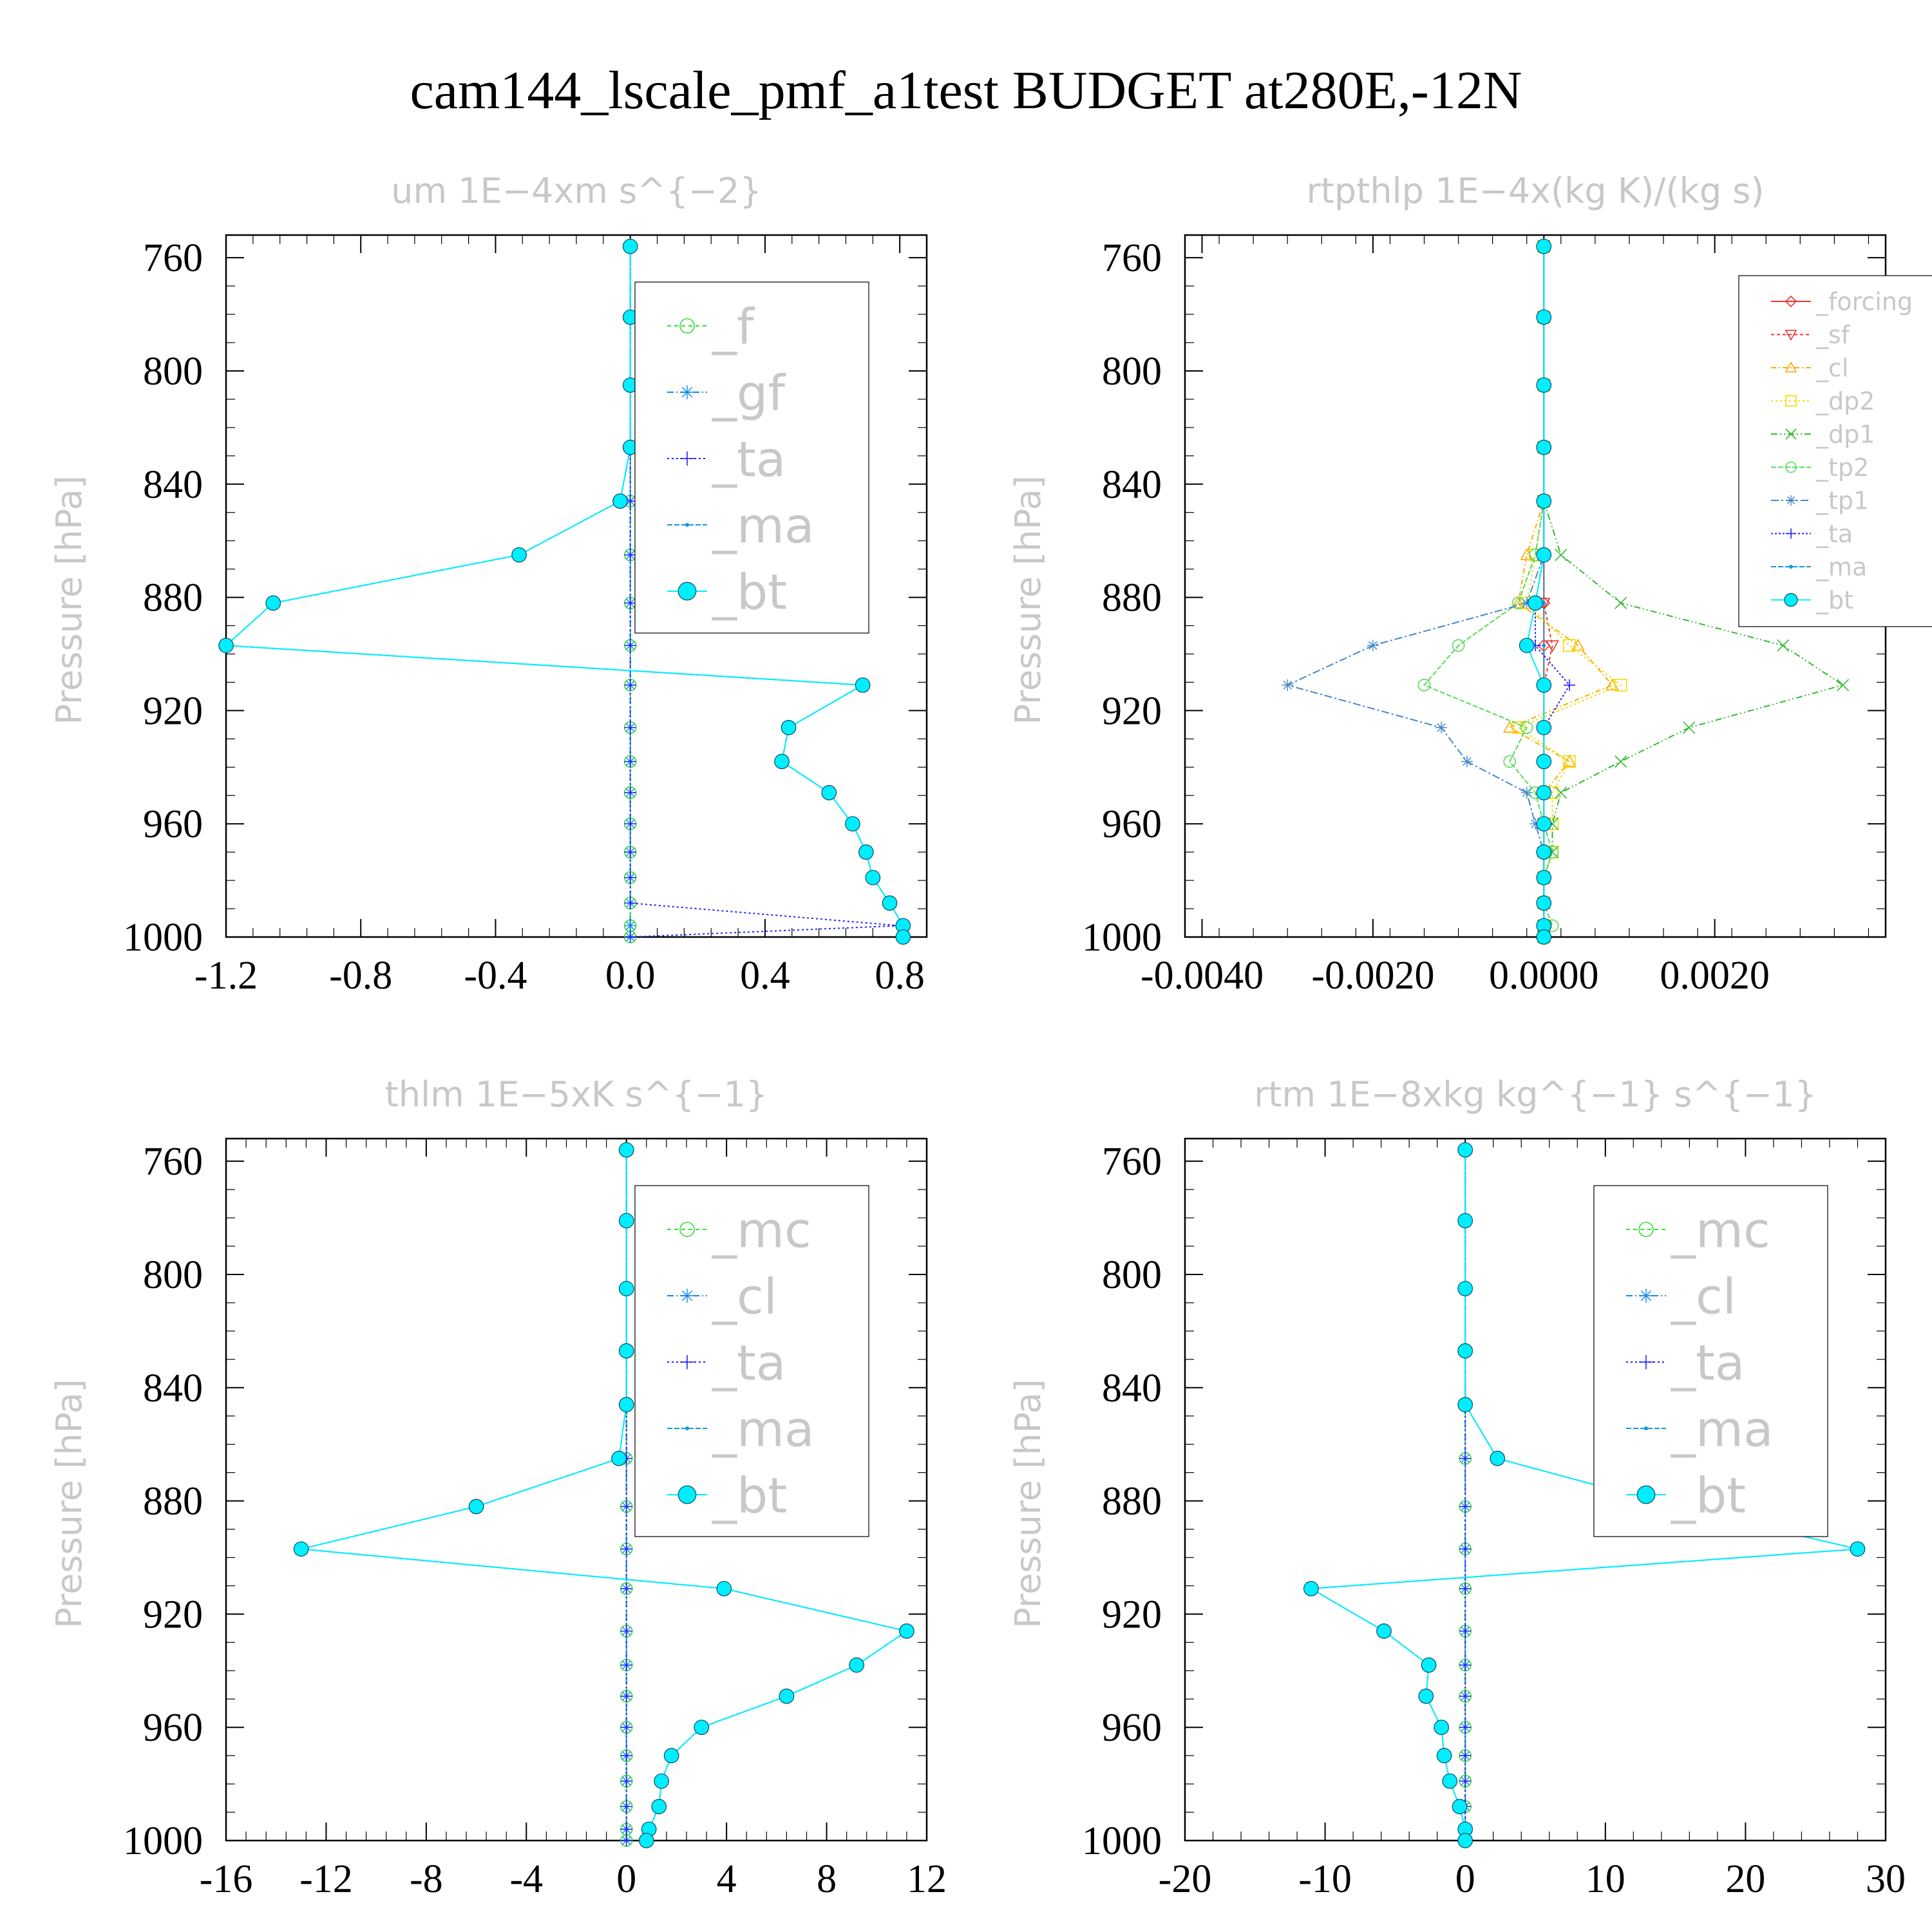  I want to click on x-tick-label: 0.0, so click(630, 976).